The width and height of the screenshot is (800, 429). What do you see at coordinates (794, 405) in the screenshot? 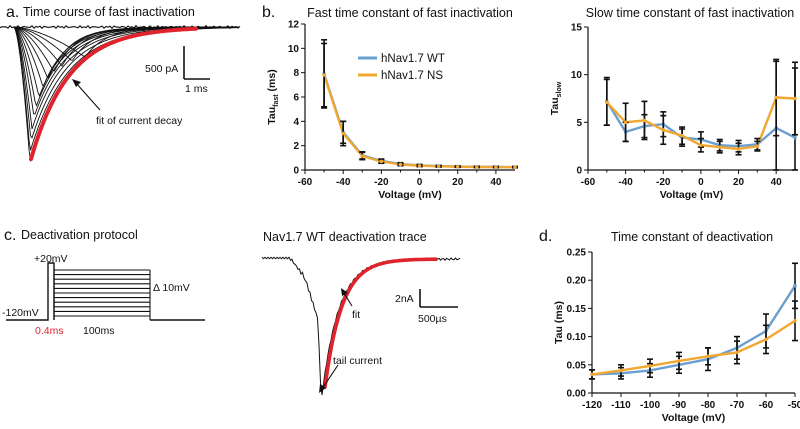
I see `x-tick-label: -50` at bounding box center [794, 405].